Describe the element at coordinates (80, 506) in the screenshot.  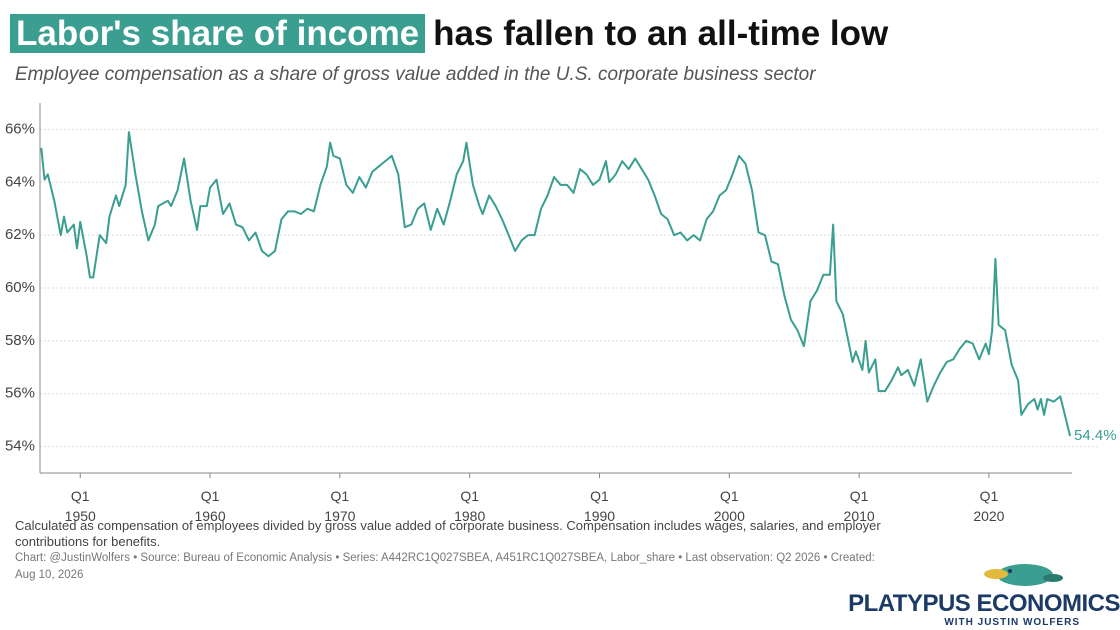
I see `x-tick-label: Q1 1950` at that location.